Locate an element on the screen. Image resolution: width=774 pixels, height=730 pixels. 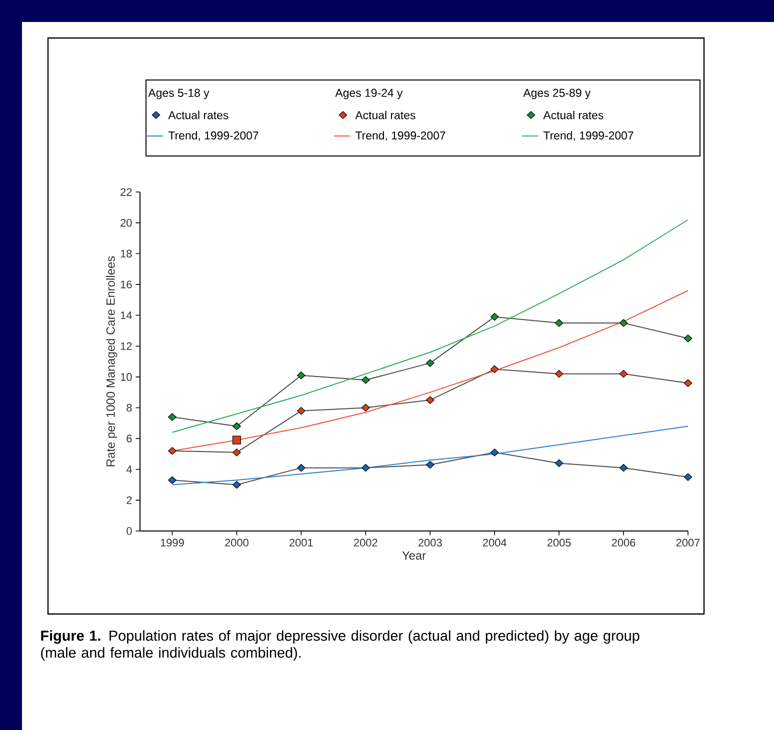
x-tick-label: 2000 is located at coordinates (236, 542).